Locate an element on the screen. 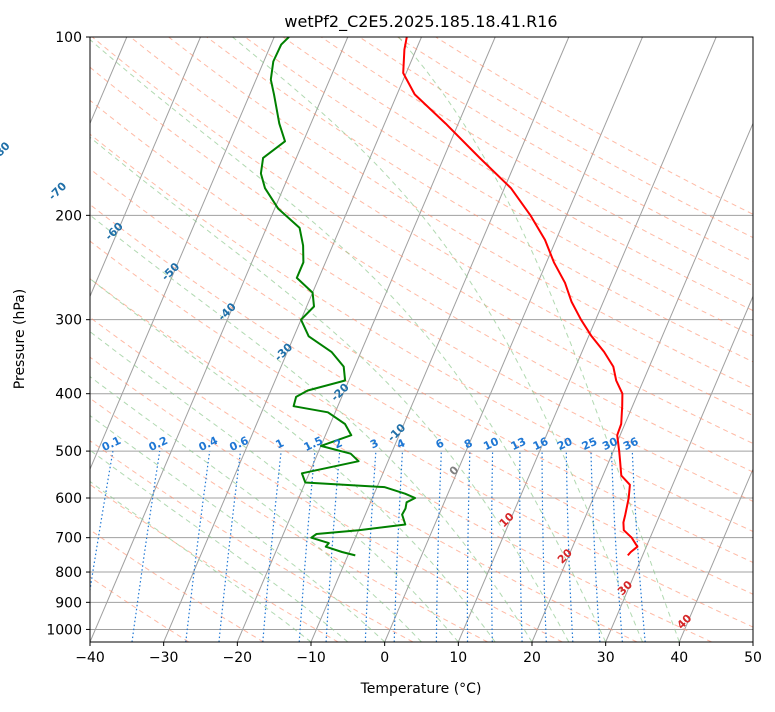  x-tick-label: 10 is located at coordinates (458, 658).